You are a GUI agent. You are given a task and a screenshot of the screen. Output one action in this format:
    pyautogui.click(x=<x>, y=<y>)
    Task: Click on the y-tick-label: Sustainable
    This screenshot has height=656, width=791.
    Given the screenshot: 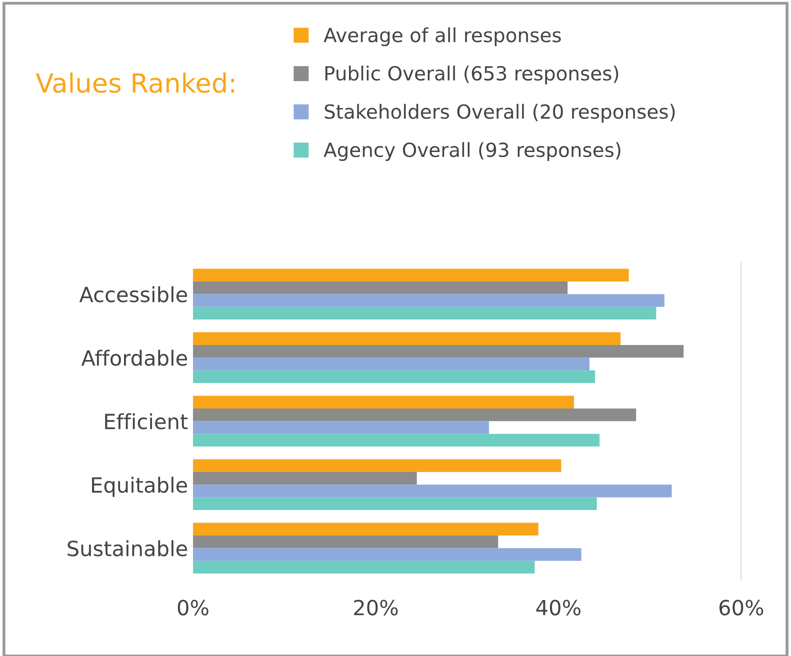 What is the action you would take?
    pyautogui.click(x=128, y=548)
    